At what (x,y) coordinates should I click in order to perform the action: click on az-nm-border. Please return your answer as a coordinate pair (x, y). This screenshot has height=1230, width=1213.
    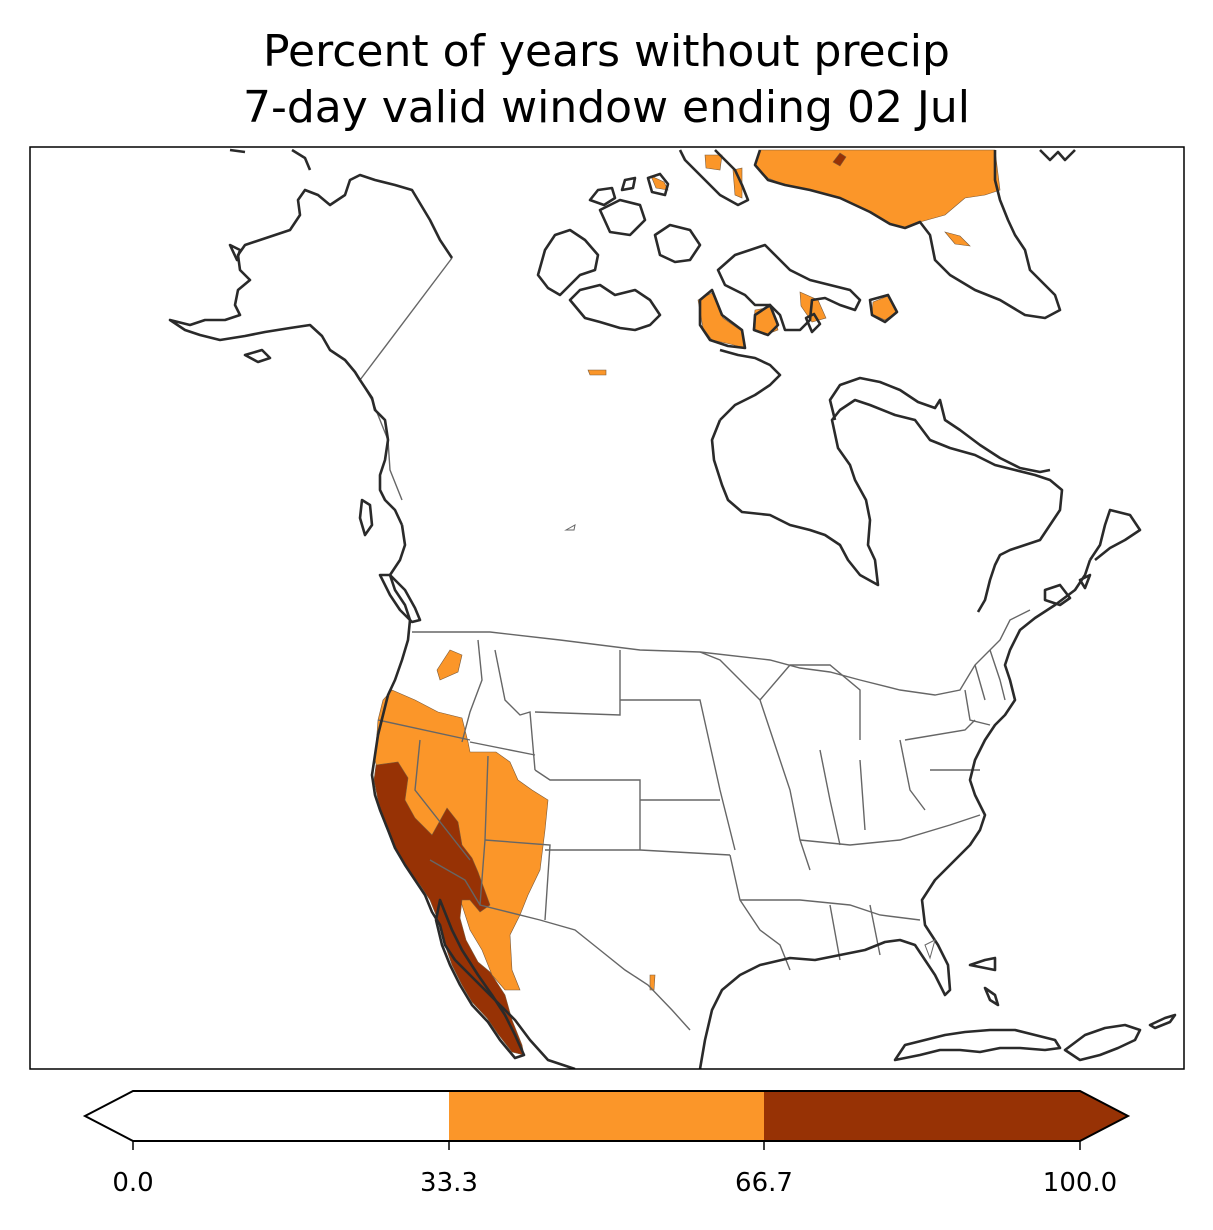
    Looking at the image, I should click on (517, 880).